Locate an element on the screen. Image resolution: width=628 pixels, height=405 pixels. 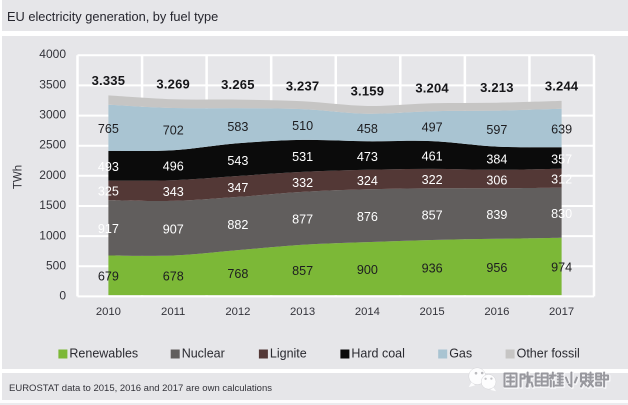
svg-text: 4000 is located at coordinates (52, 54).